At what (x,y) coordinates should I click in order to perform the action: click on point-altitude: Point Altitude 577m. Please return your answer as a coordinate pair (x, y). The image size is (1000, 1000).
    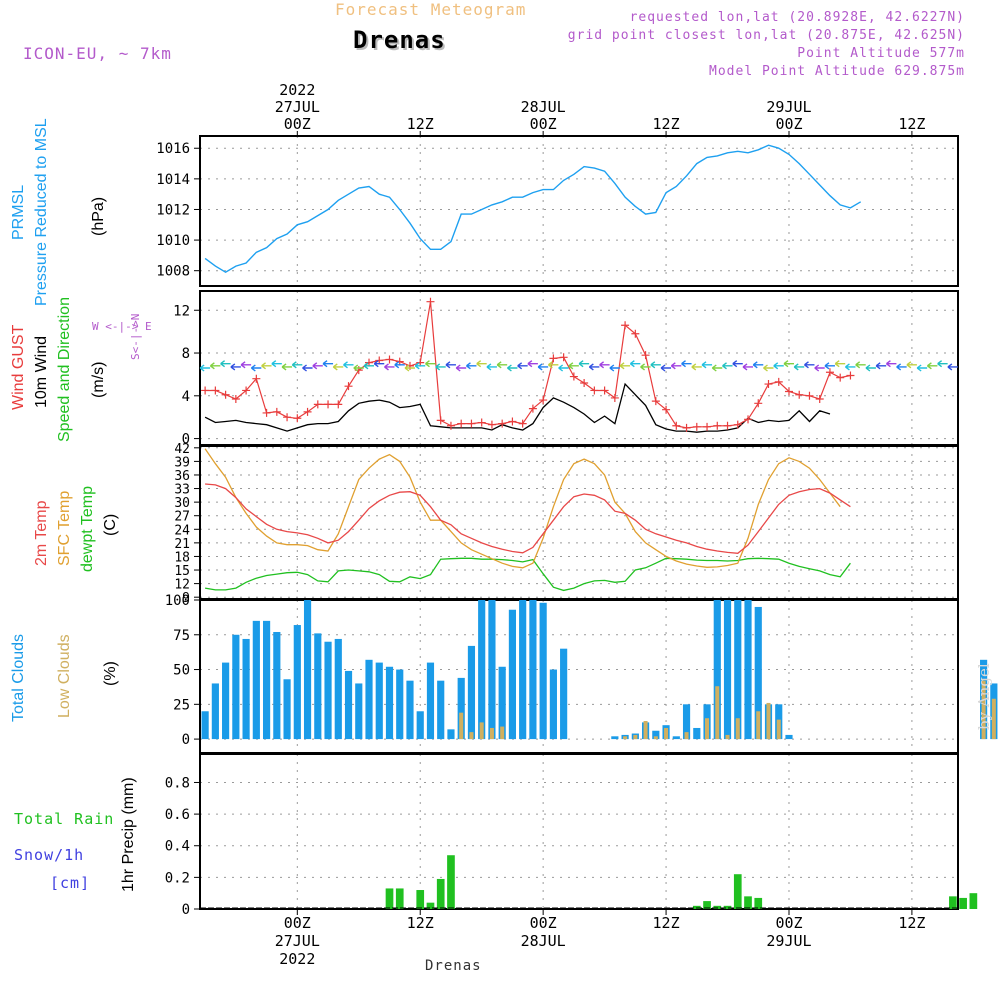
    Looking at the image, I should click on (881, 53).